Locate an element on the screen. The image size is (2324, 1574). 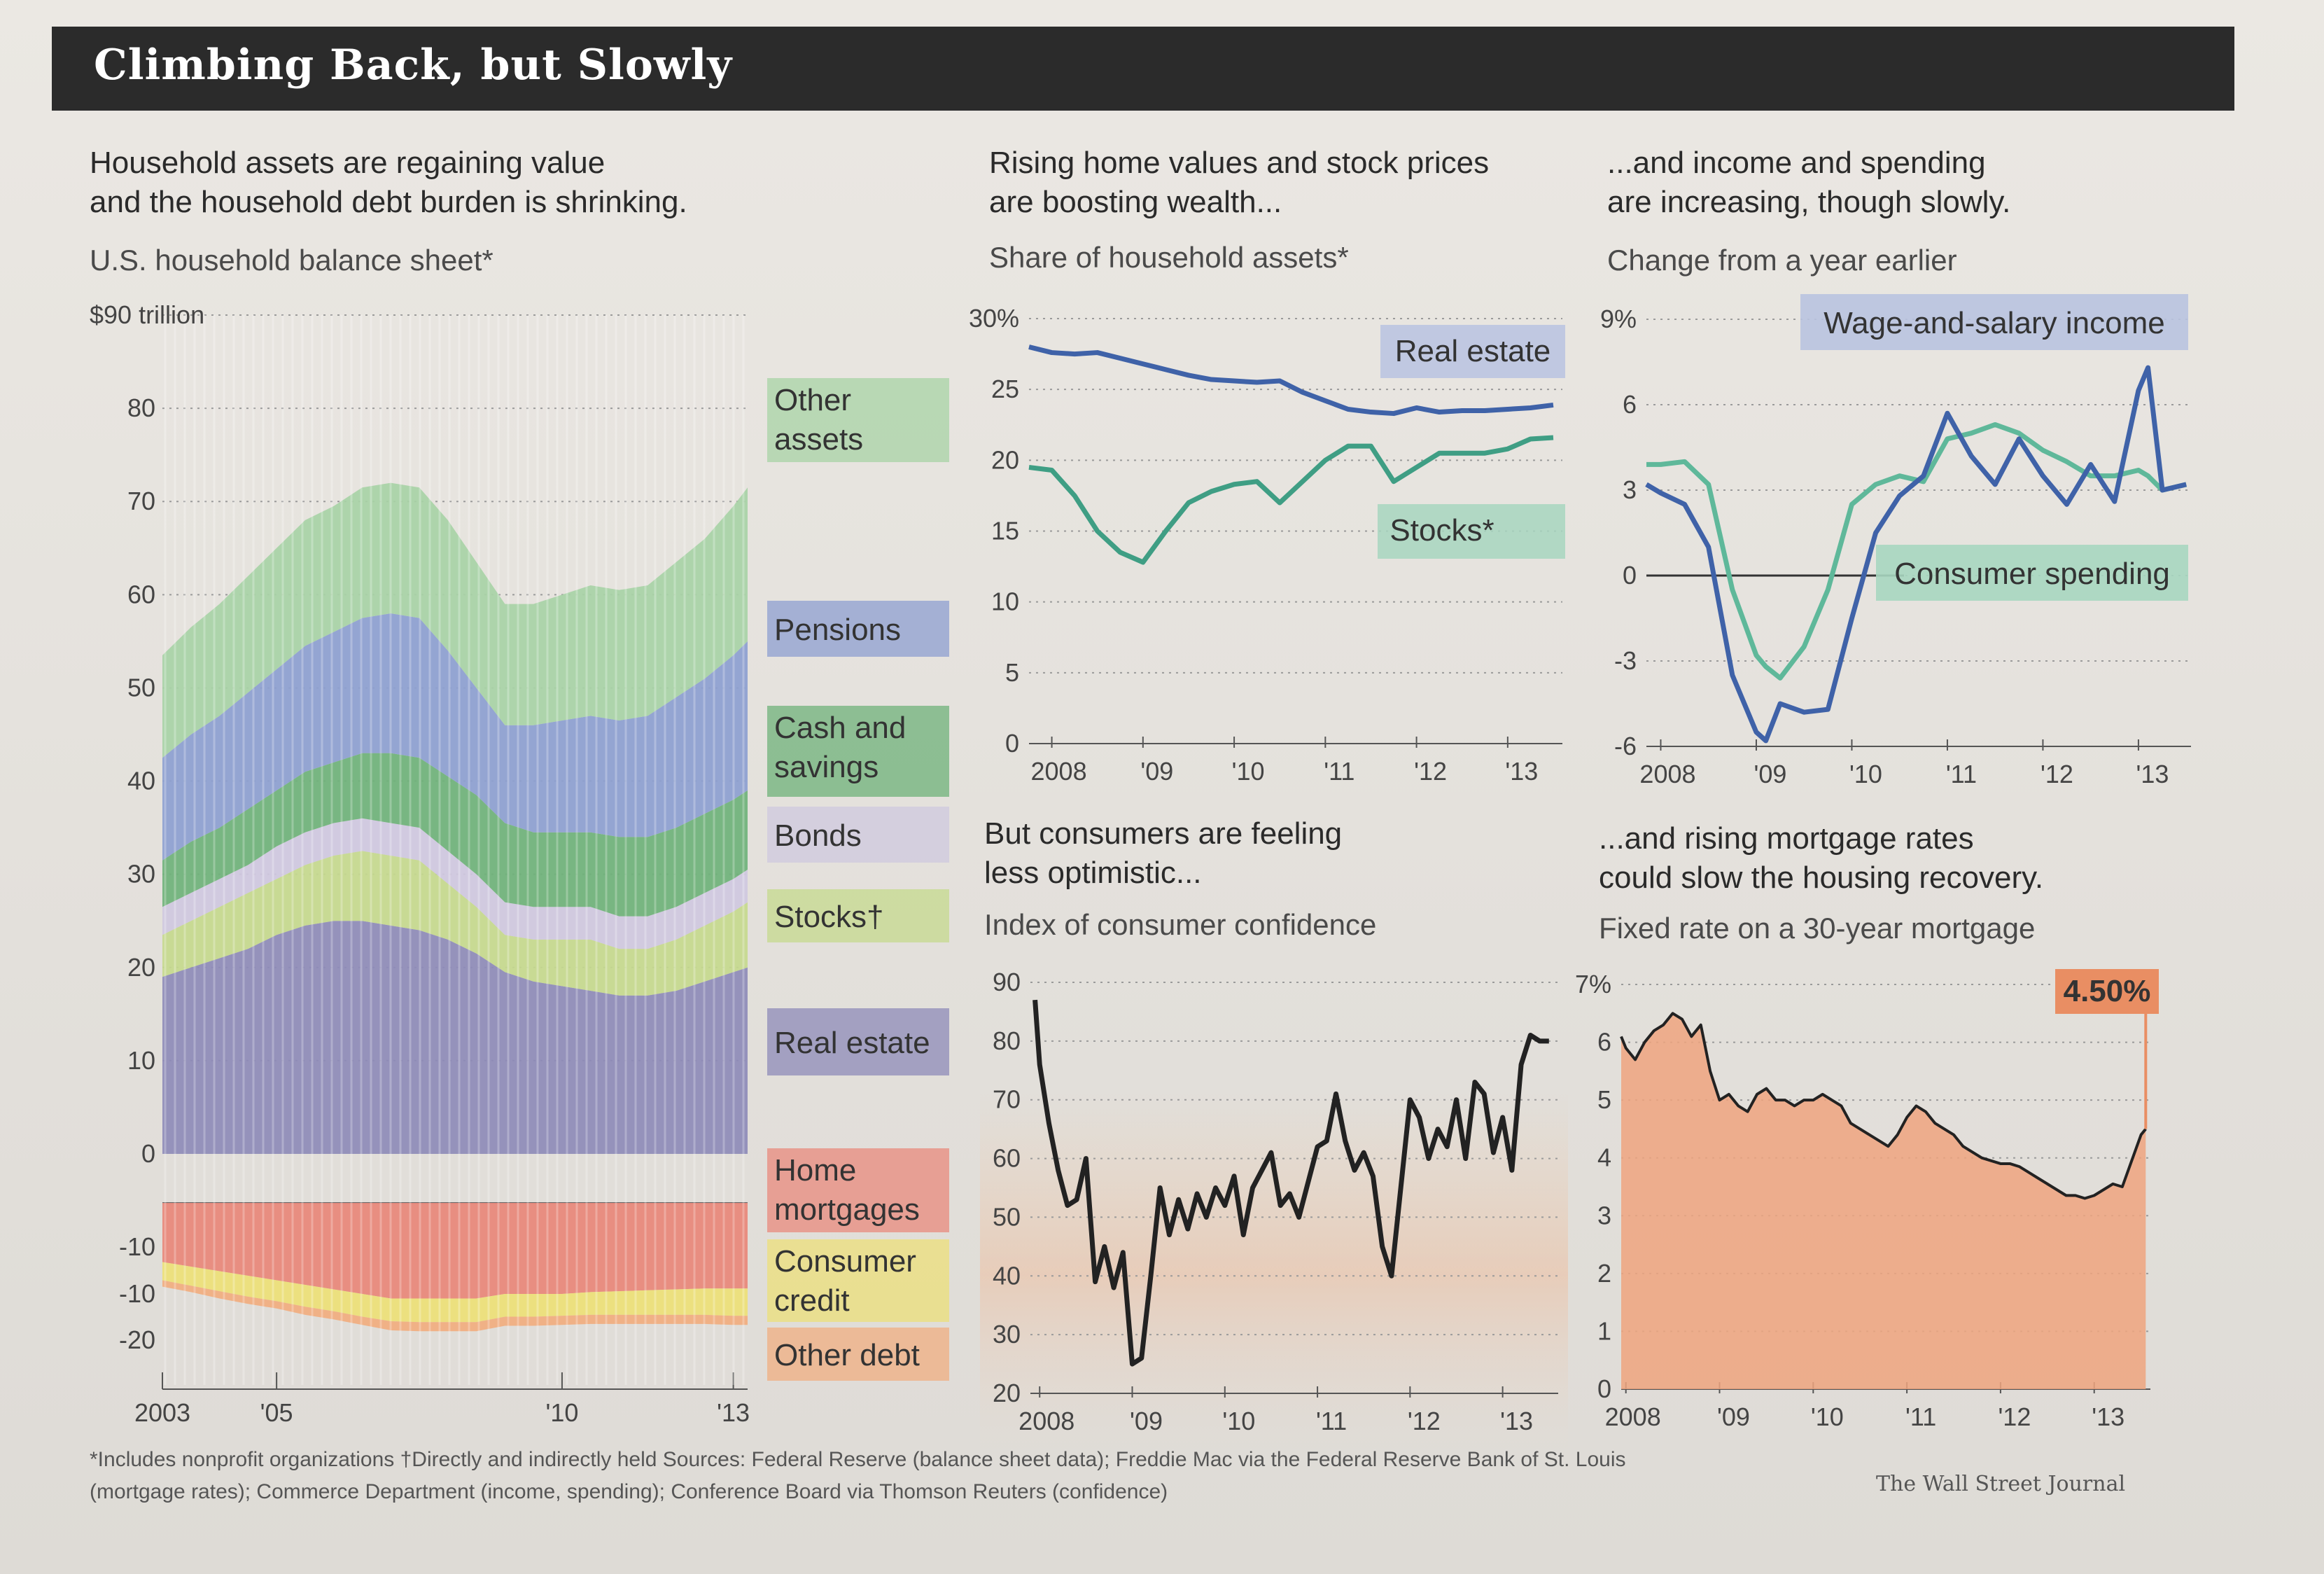
legend-swatch-real-estate is located at coordinates (858, 1041).